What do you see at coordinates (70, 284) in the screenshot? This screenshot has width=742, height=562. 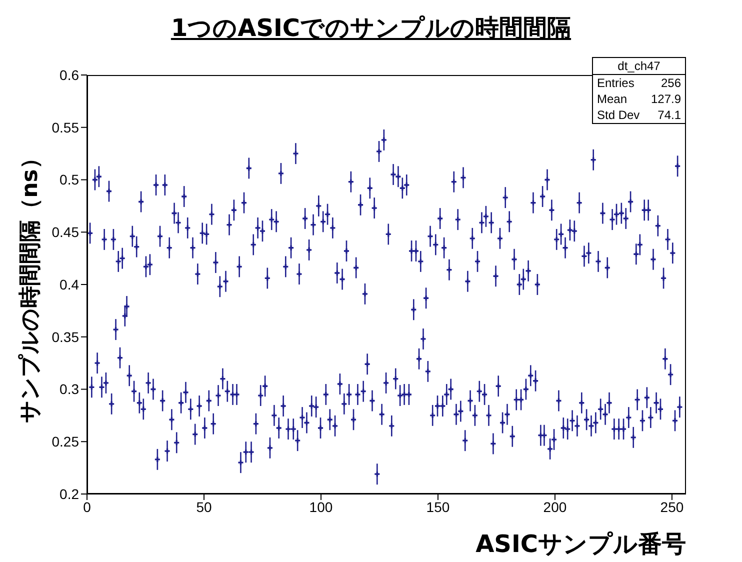 I see `y-tick-label: 0.4` at bounding box center [70, 284].